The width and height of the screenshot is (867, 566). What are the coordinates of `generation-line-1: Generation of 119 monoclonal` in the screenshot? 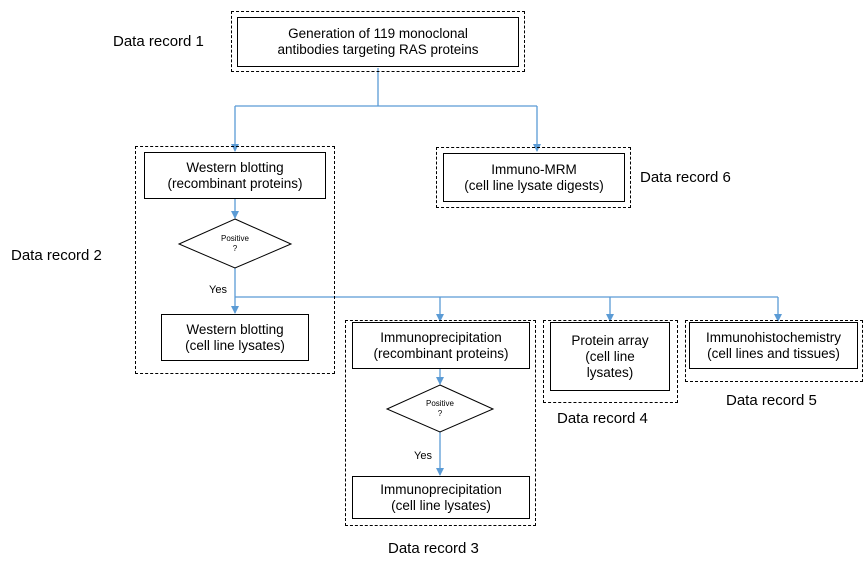 It's located at (378, 33).